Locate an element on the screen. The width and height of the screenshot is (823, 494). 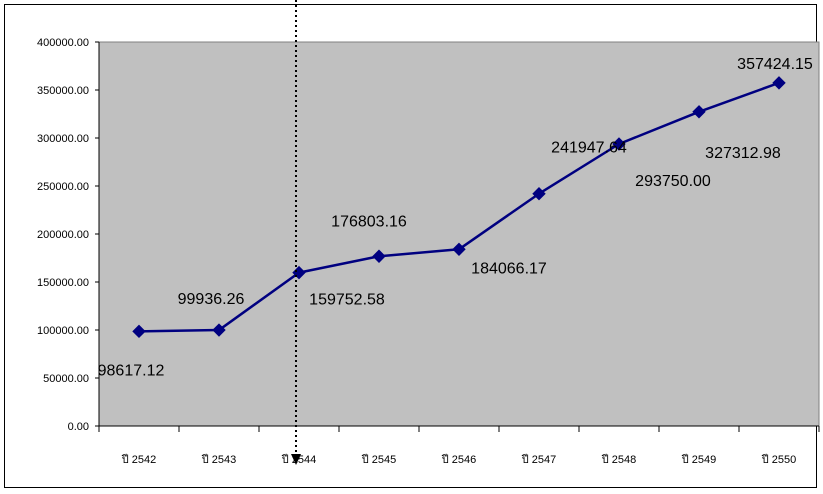
y-tick-label: 150000.00 is located at coordinates (63, 283).